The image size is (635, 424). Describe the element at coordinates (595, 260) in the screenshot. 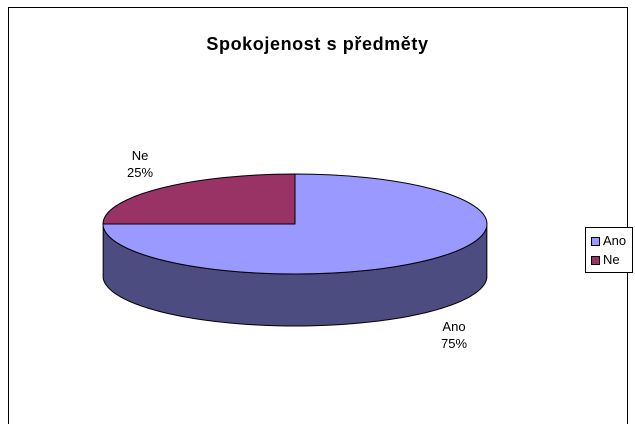

I see `legend-swatch-ne` at that location.